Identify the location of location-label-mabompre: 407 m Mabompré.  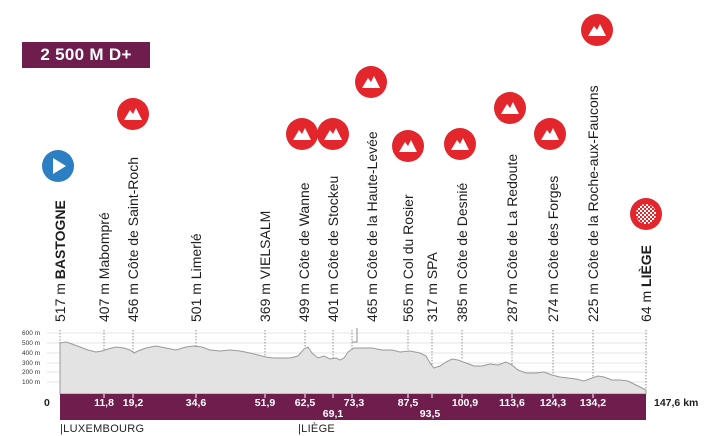
(104, 267).